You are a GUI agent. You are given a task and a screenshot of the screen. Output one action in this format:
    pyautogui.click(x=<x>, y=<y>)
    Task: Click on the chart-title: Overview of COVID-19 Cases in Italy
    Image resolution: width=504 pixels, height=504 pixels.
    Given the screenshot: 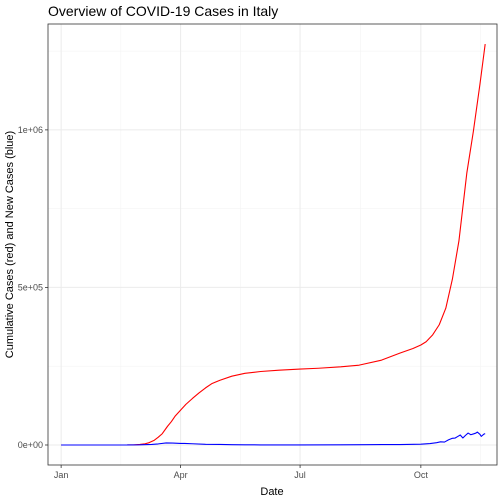 What is the action you would take?
    pyautogui.click(x=163, y=11)
    